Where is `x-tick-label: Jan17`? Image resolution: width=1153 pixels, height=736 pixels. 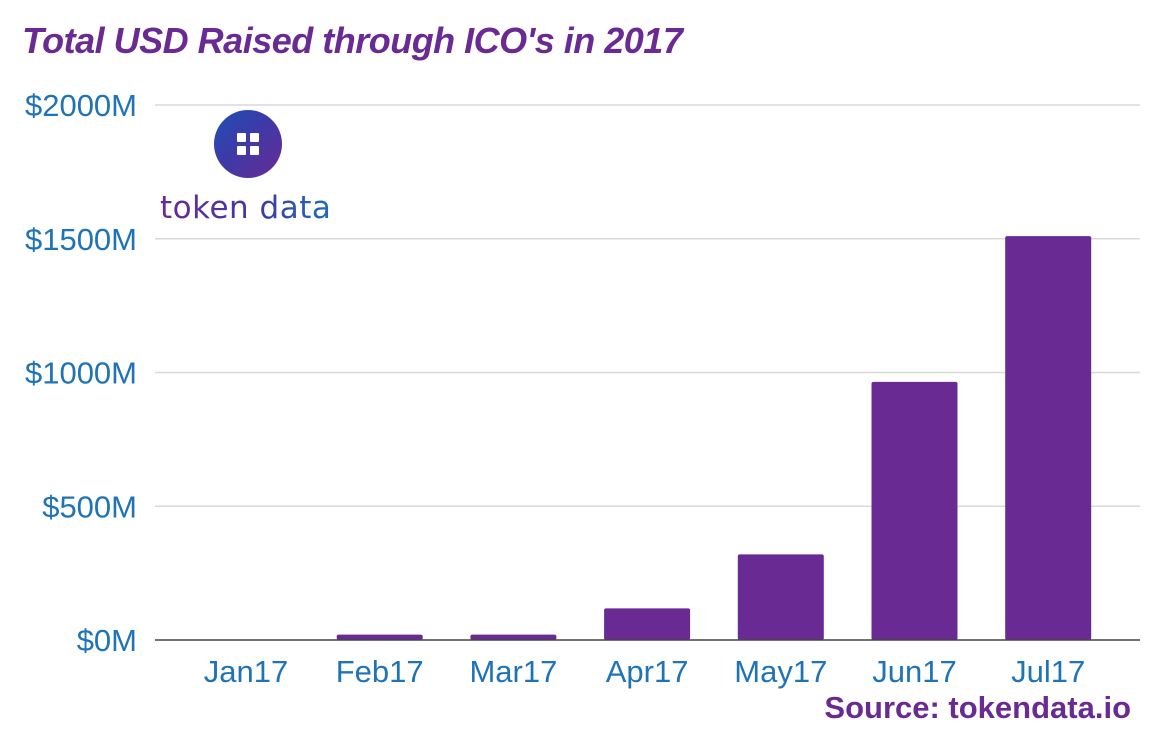 x-tick-label: Jan17 is located at coordinates (246, 671).